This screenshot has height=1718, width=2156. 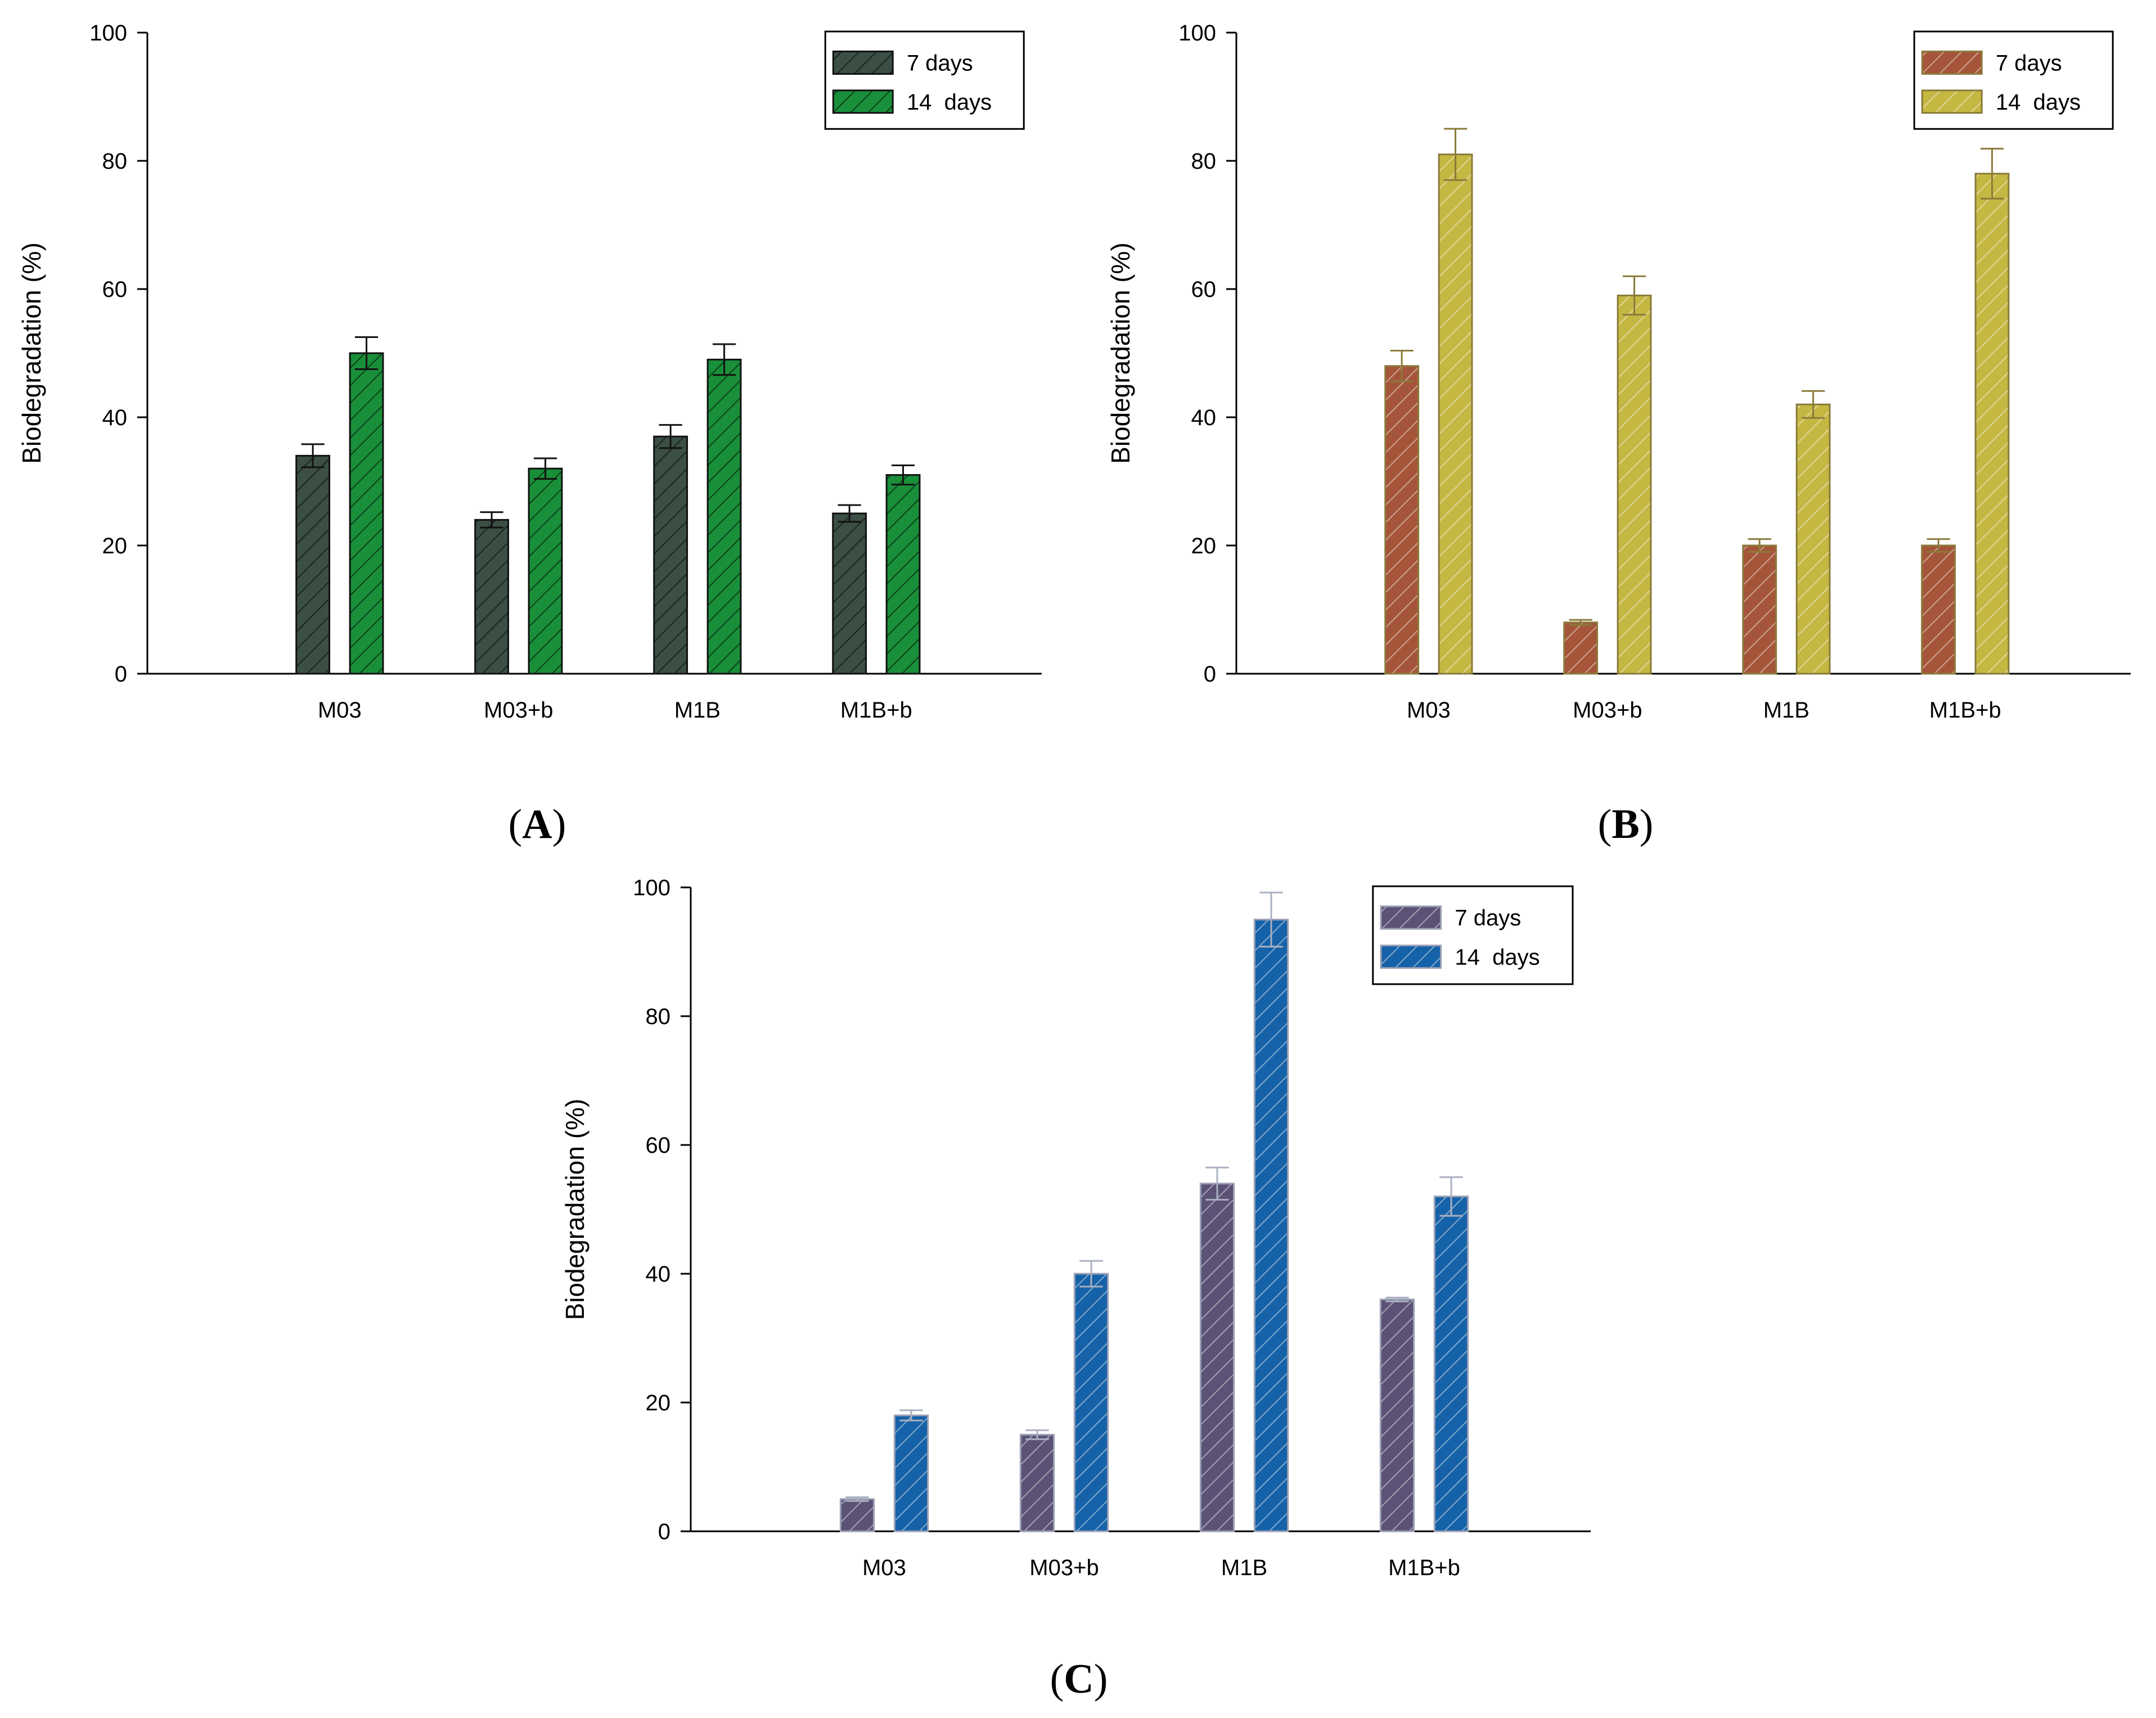 What do you see at coordinates (108, 34) in the screenshot?
I see `y-tick-label: 100` at bounding box center [108, 34].